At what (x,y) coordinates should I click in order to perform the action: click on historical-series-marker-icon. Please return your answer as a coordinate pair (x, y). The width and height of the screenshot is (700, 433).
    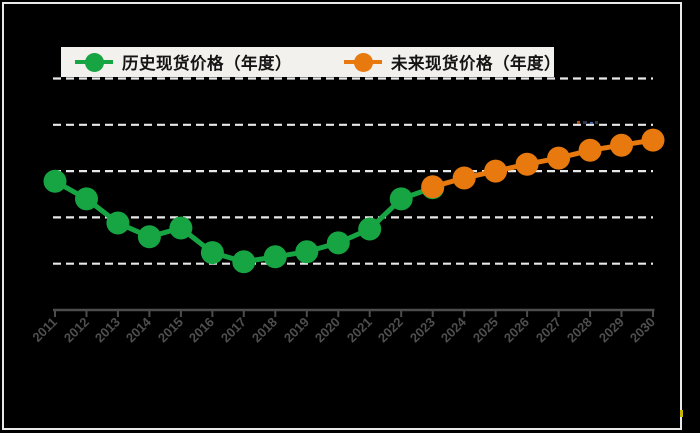
    Looking at the image, I should click on (94, 62).